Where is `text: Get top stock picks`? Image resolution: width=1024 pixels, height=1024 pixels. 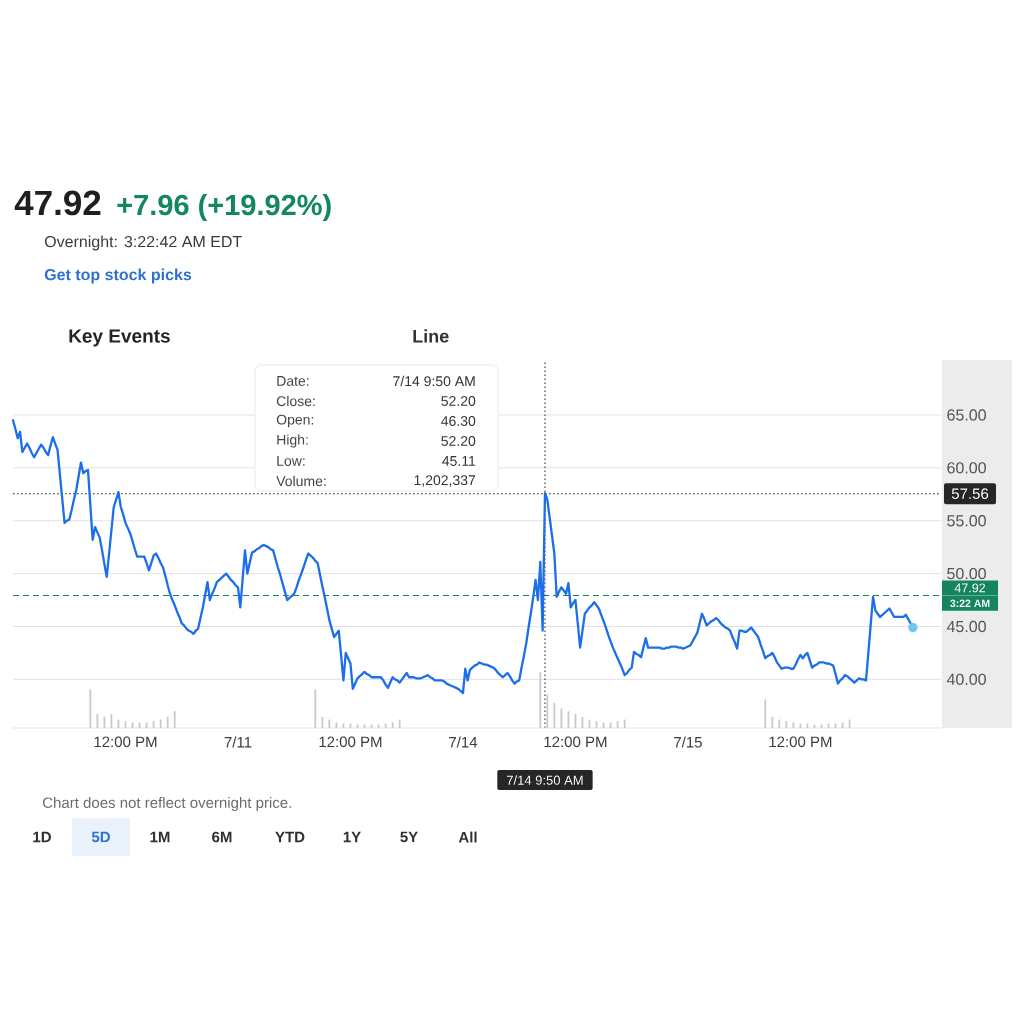
text: Get top stock picks is located at coordinates (118, 276).